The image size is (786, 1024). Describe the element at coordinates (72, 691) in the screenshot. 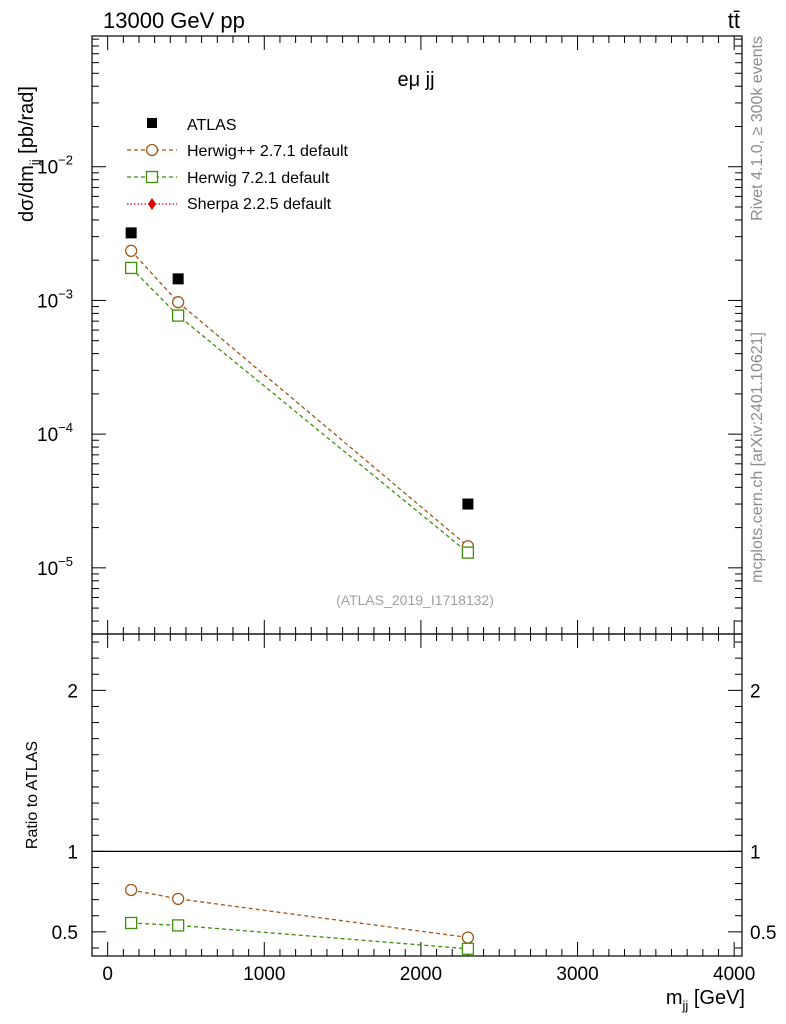

I see `ratio-y-tick-label-2: 2` at that location.